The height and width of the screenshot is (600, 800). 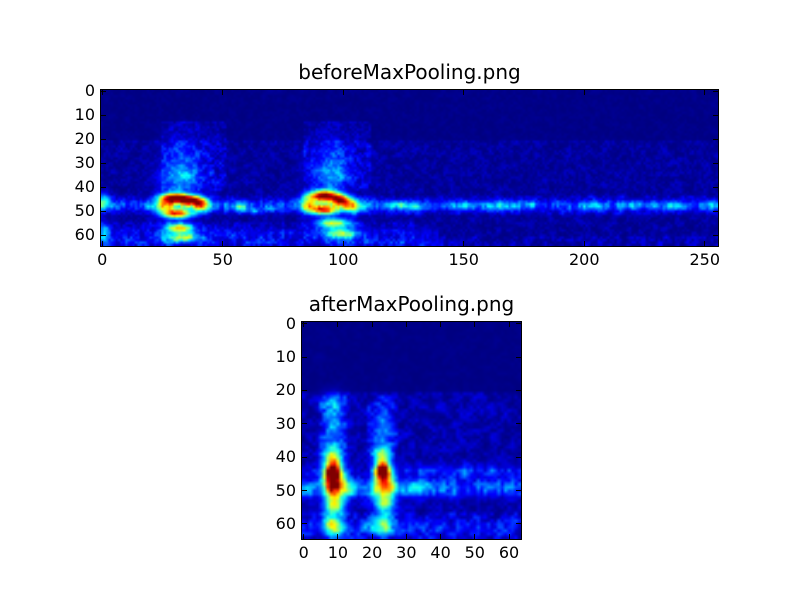 What do you see at coordinates (463, 259) in the screenshot?
I see `x-tick-label: 150` at bounding box center [463, 259].